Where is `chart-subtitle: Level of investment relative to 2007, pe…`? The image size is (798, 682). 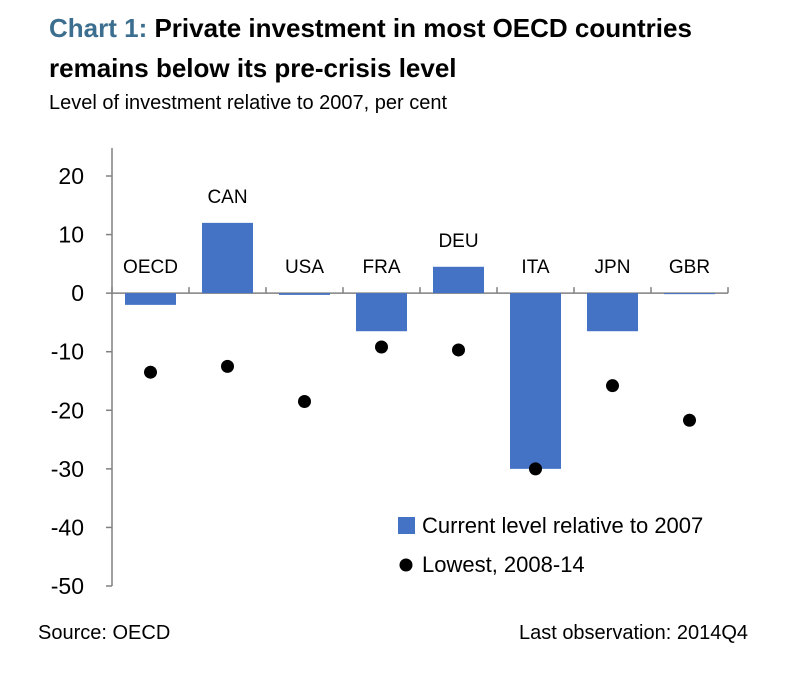
chart-subtitle: Level of investment relative to 2007, pe… is located at coordinates (248, 103).